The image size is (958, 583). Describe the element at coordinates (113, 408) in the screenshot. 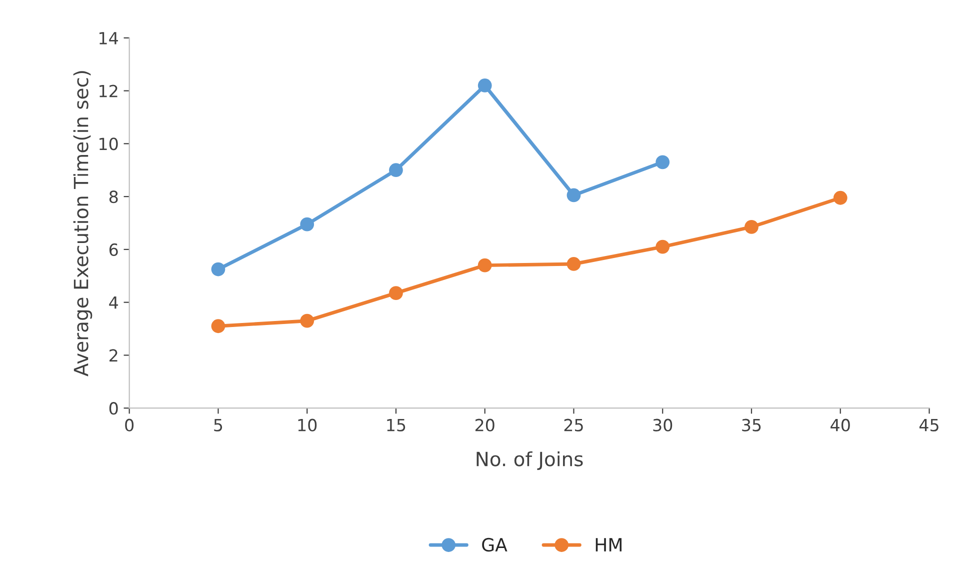

I see `y-tick-label: 0` at that location.